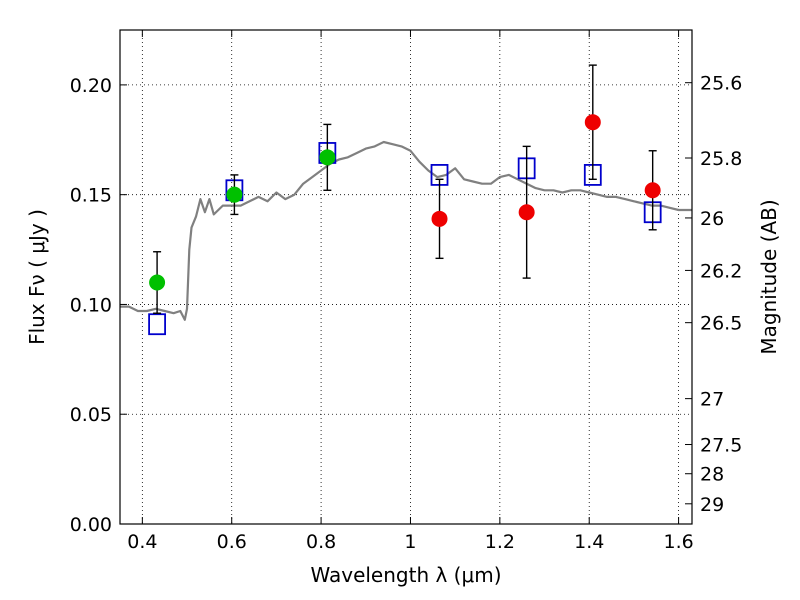  What do you see at coordinates (91, 305) in the screenshot?
I see `y-tick-label: 0.10` at bounding box center [91, 305].